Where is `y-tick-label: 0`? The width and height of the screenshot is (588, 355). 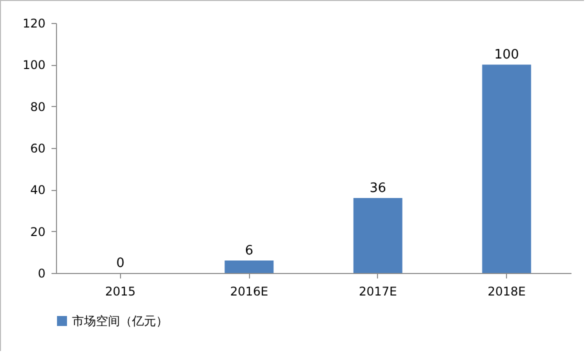 y-tick-label: 0 is located at coordinates (42, 273).